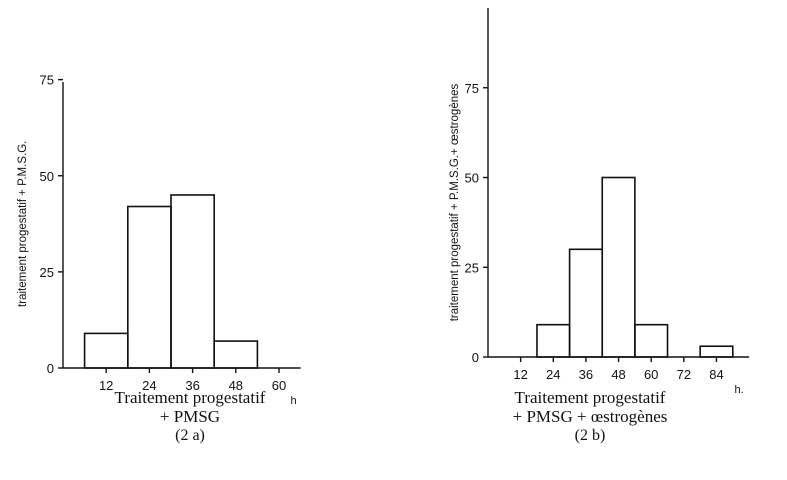 This screenshot has height=480, width=787. I want to click on x-tick-label-2b-72: 72, so click(684, 374).